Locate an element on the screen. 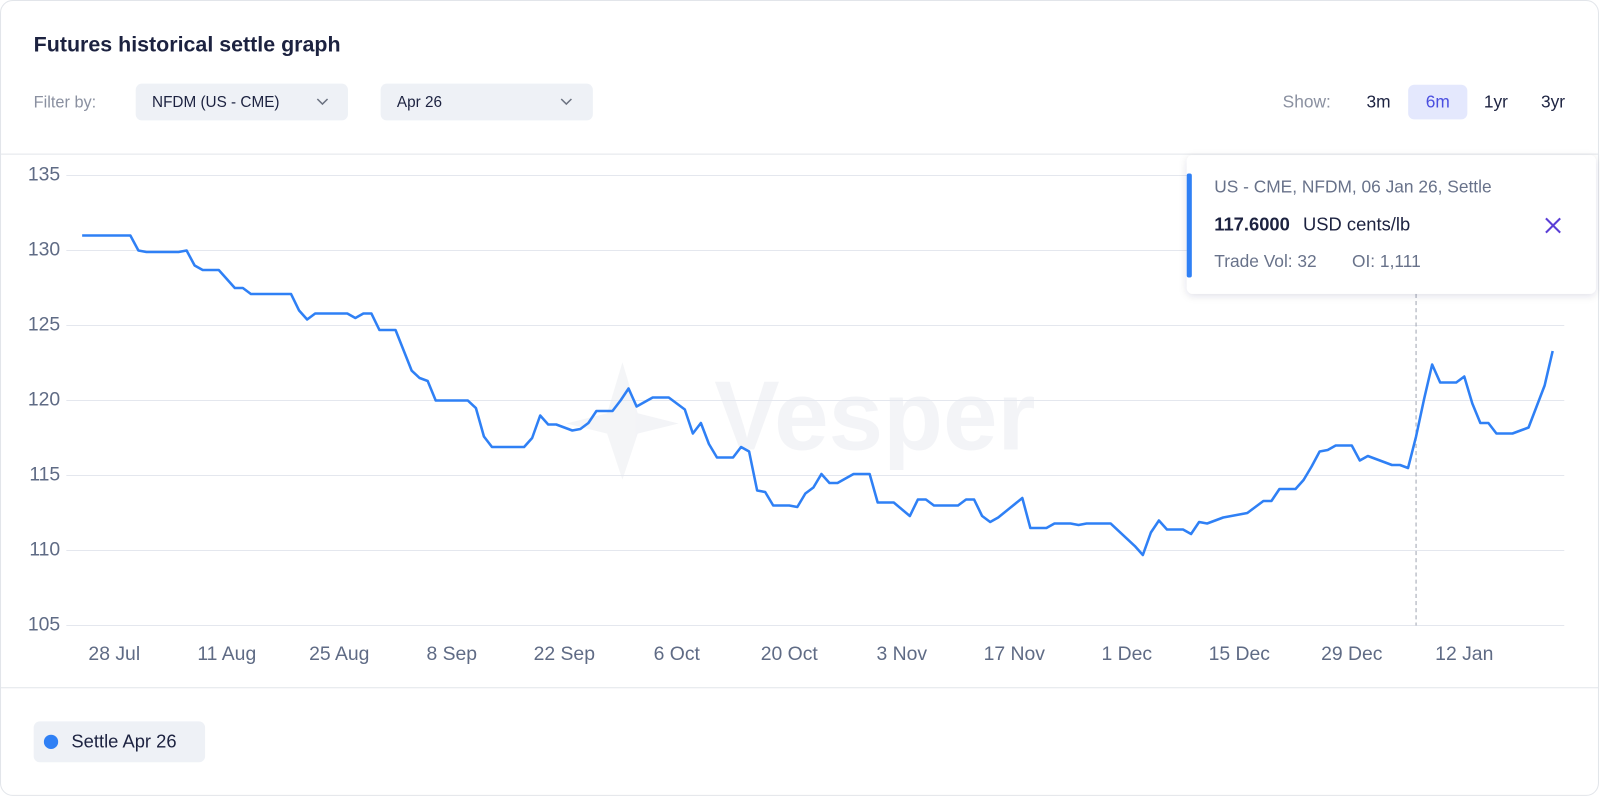  tooltip-oi: OI: 1,111 is located at coordinates (1386, 261).